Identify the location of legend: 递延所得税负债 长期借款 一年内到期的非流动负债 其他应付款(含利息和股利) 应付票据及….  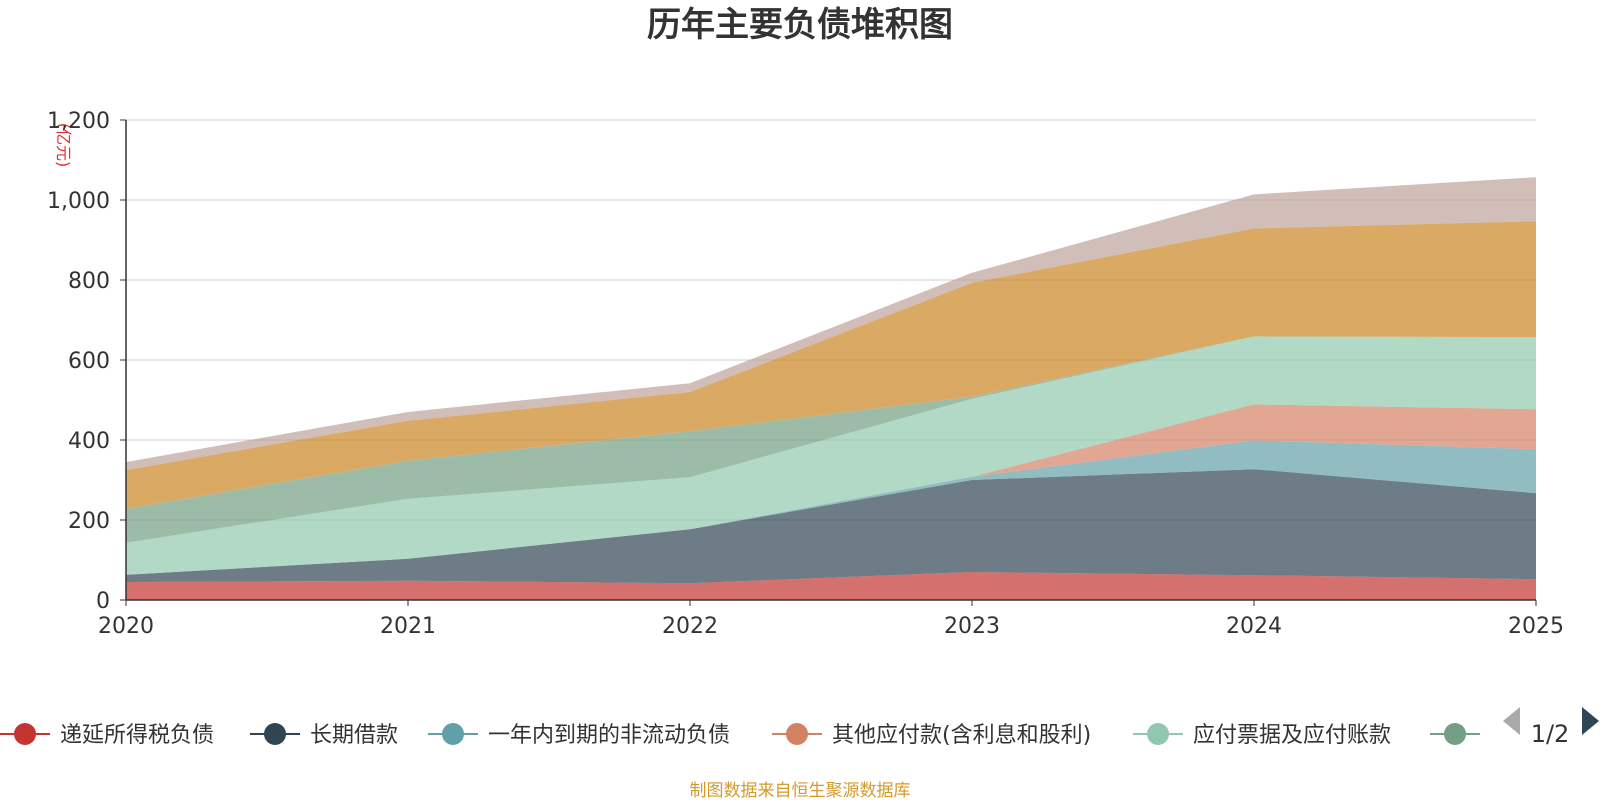
(740, 735).